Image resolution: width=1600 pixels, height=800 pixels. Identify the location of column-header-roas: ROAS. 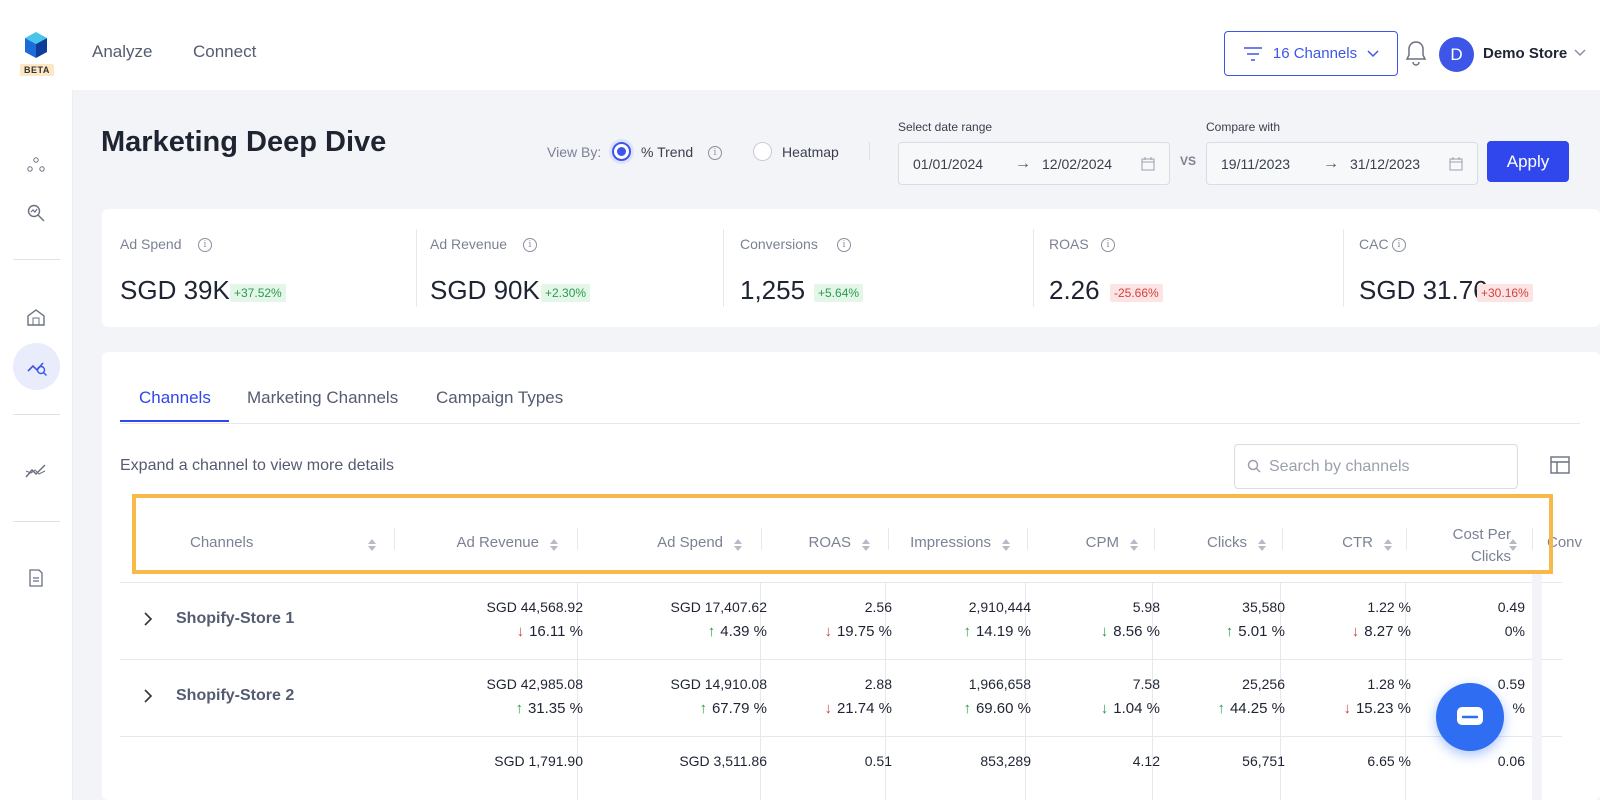
(829, 542).